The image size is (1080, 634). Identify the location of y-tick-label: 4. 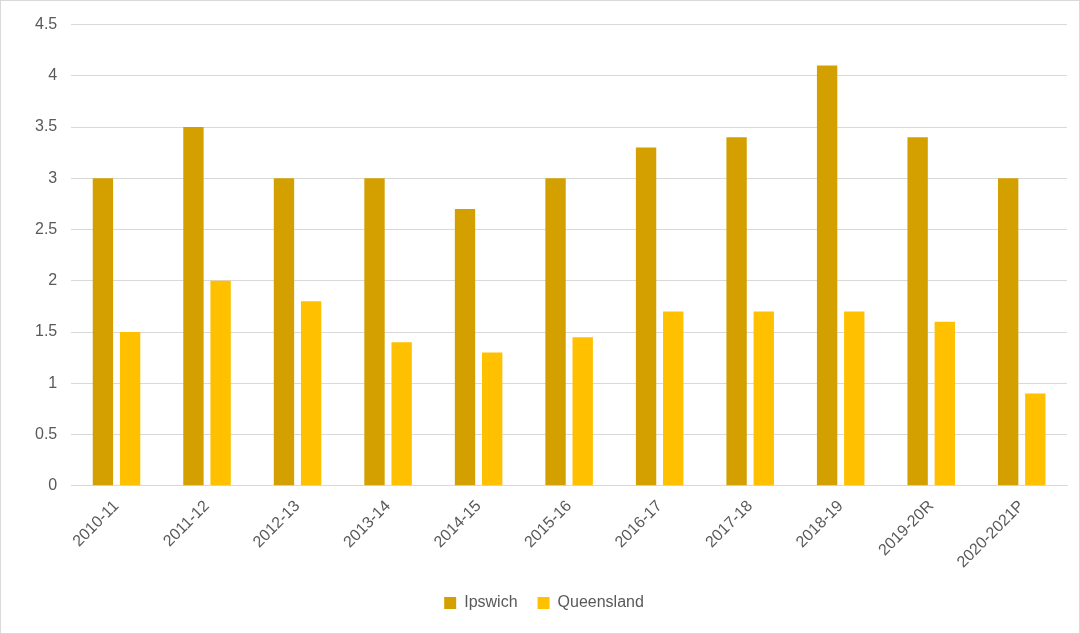
(53, 75).